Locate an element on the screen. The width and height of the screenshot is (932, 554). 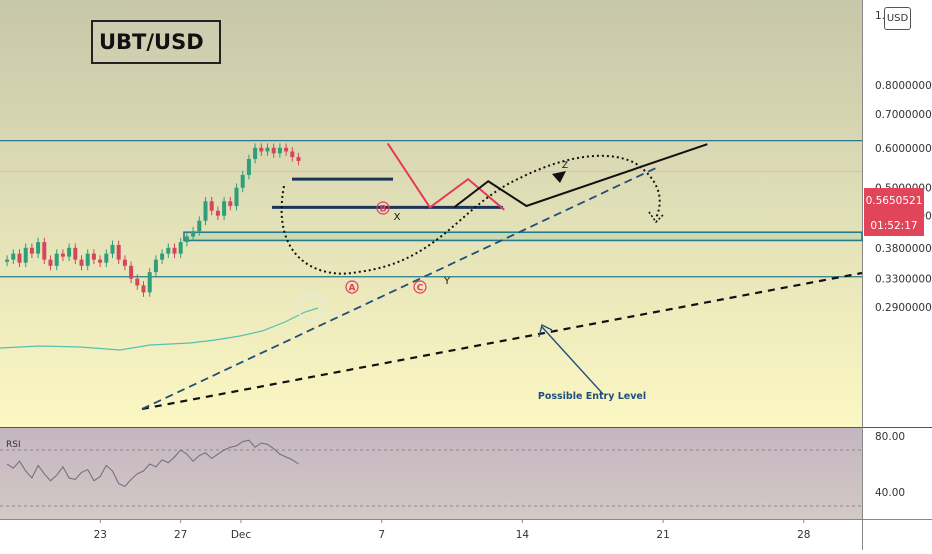
price-tag-countdown: 01:52:17 is located at coordinates (893, 226).